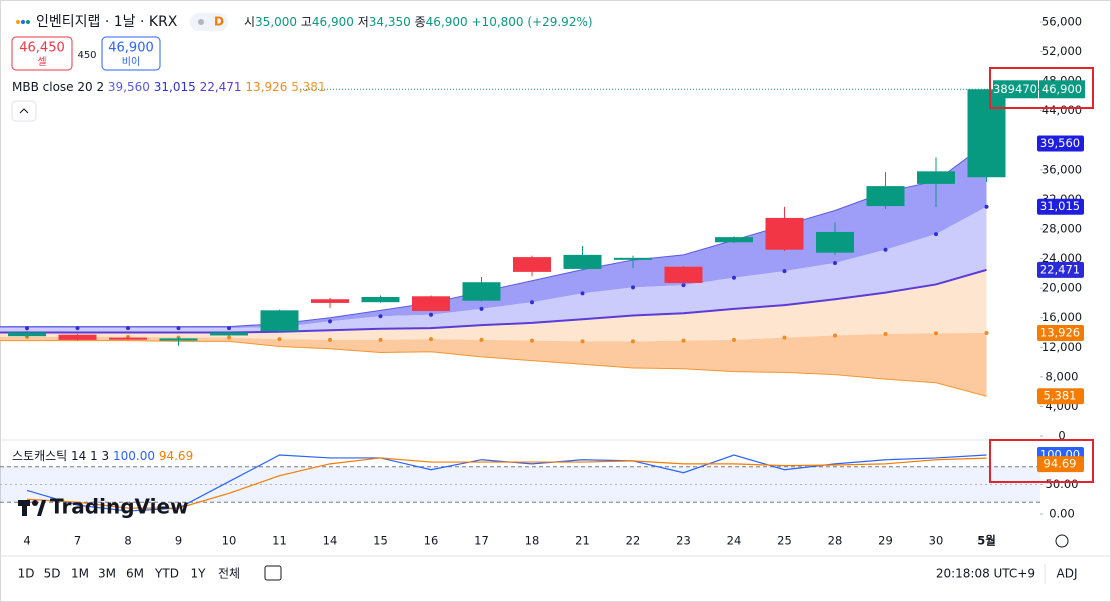 The width and height of the screenshot is (1111, 602). Describe the element at coordinates (506, 483) in the screenshot. I see `stoch-line` at that location.